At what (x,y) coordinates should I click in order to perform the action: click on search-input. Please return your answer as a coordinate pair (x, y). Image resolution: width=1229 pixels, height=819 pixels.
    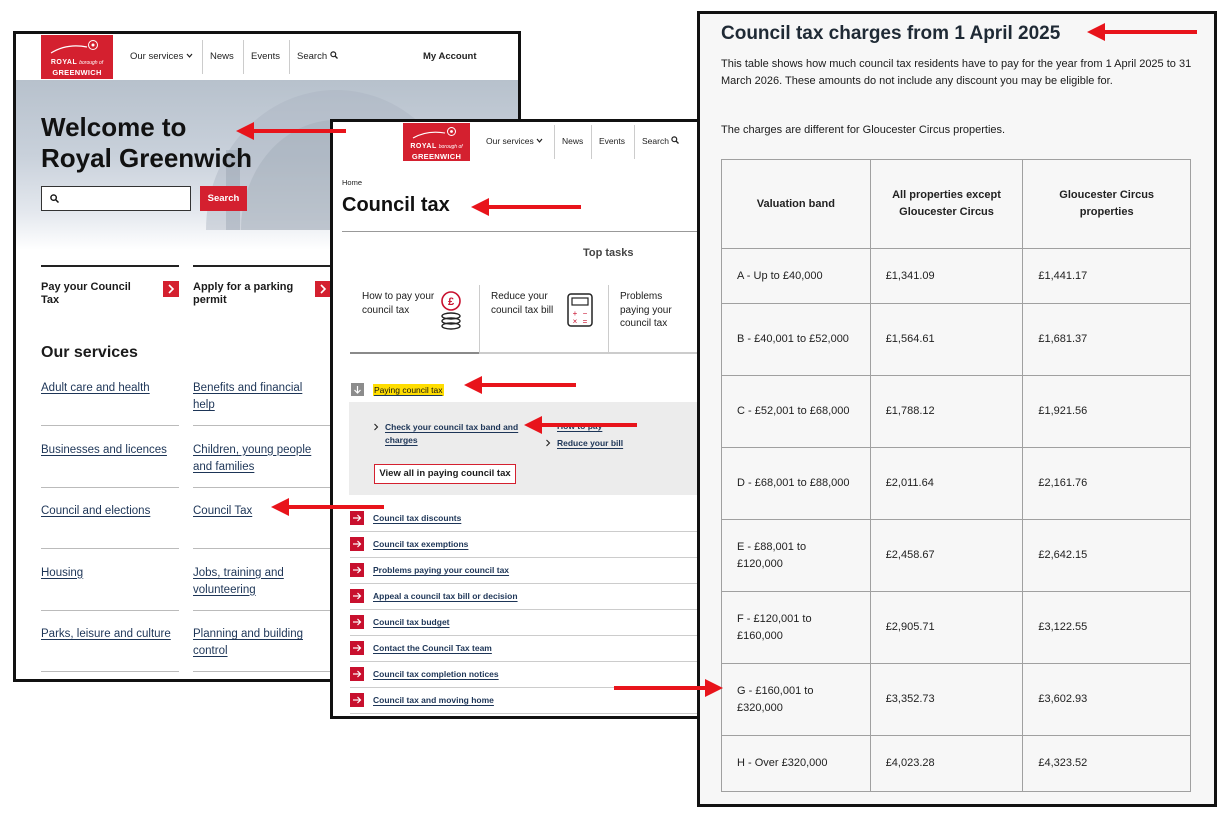
    Looking at the image, I should click on (116, 198).